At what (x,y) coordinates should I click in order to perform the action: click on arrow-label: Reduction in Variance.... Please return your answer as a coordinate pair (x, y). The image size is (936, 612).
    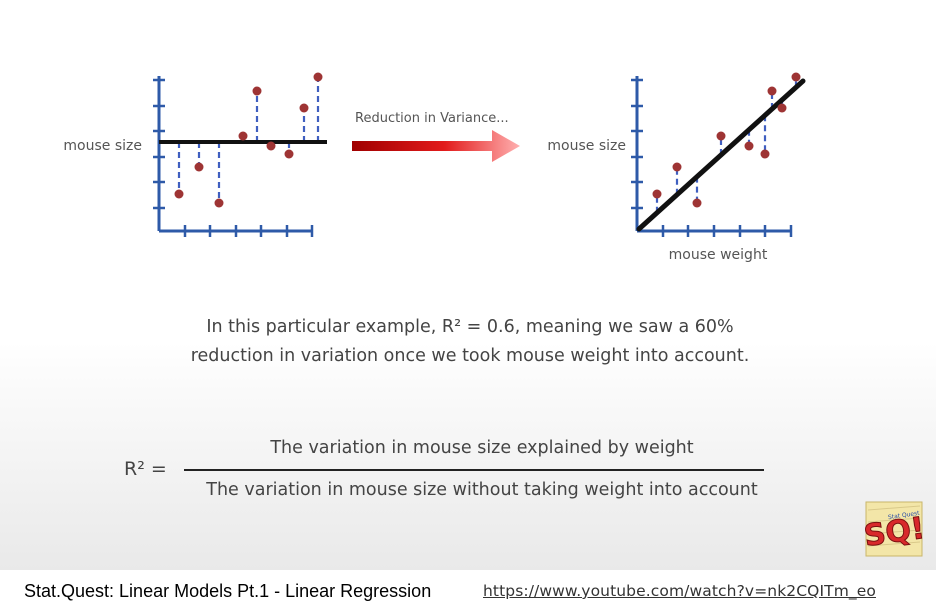
    Looking at the image, I should click on (432, 118).